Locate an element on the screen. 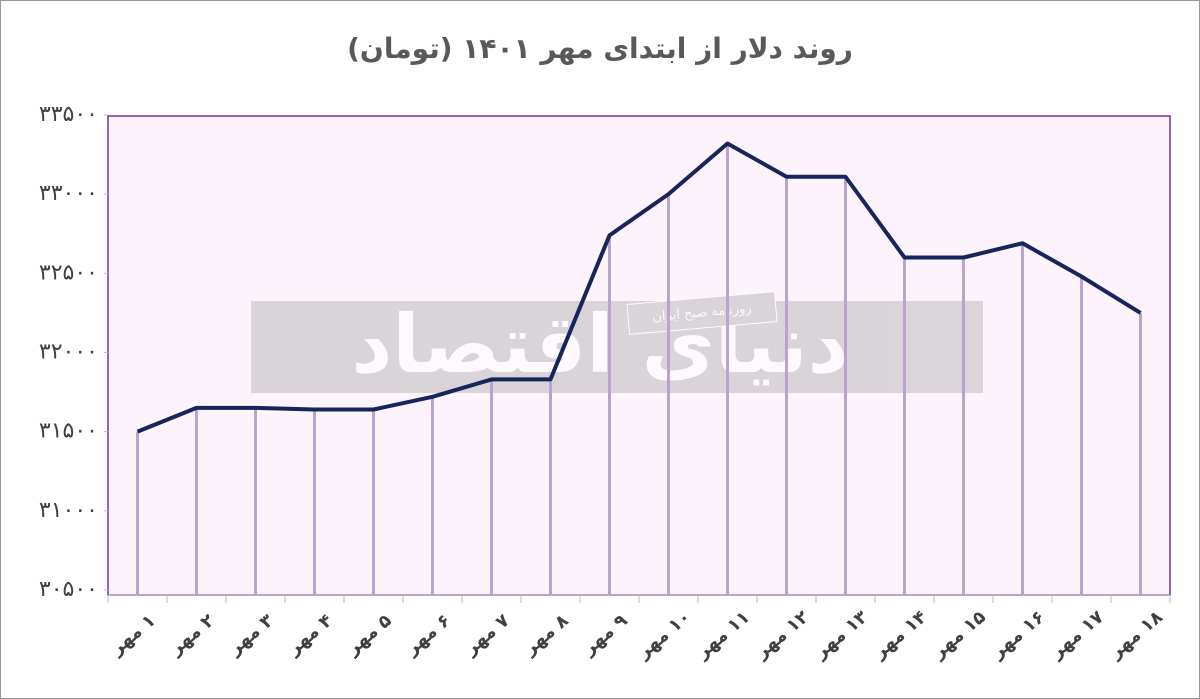  y-tick-label: ۳۳۰۰۰ is located at coordinates (68, 193).